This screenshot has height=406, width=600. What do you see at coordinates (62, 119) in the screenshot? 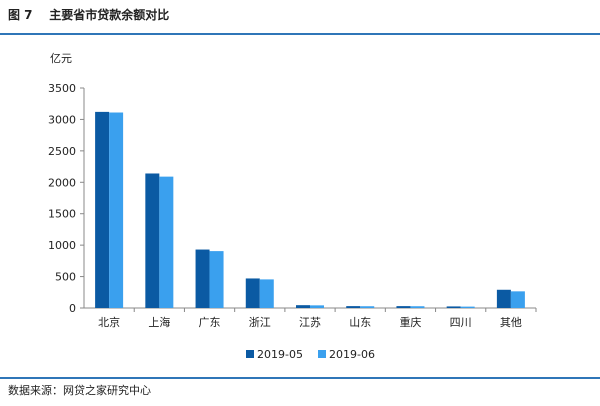
I see `y-tick-label: 3000` at bounding box center [62, 119].